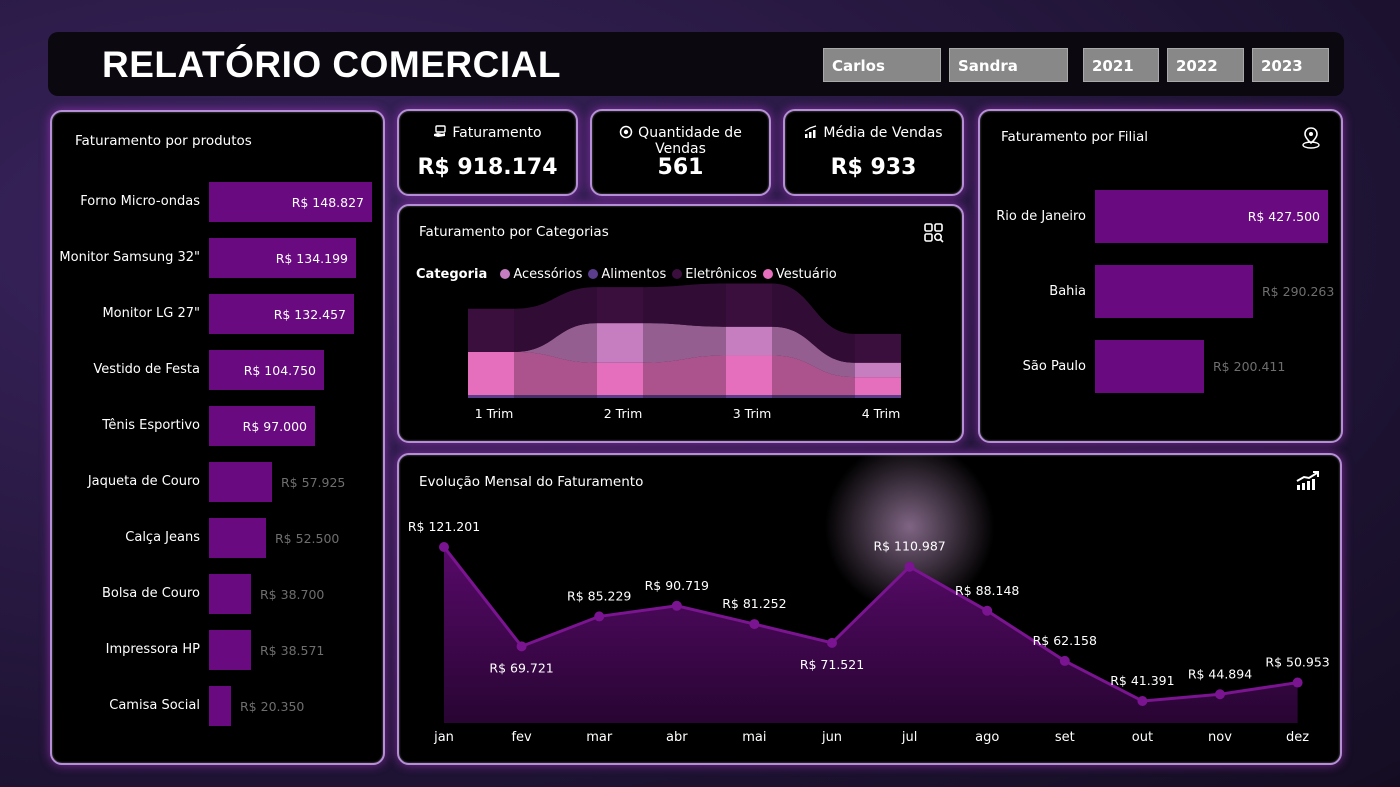 The image size is (1400, 787). Describe the element at coordinates (677, 737) in the screenshot. I see `month-tick-label: abr` at that location.